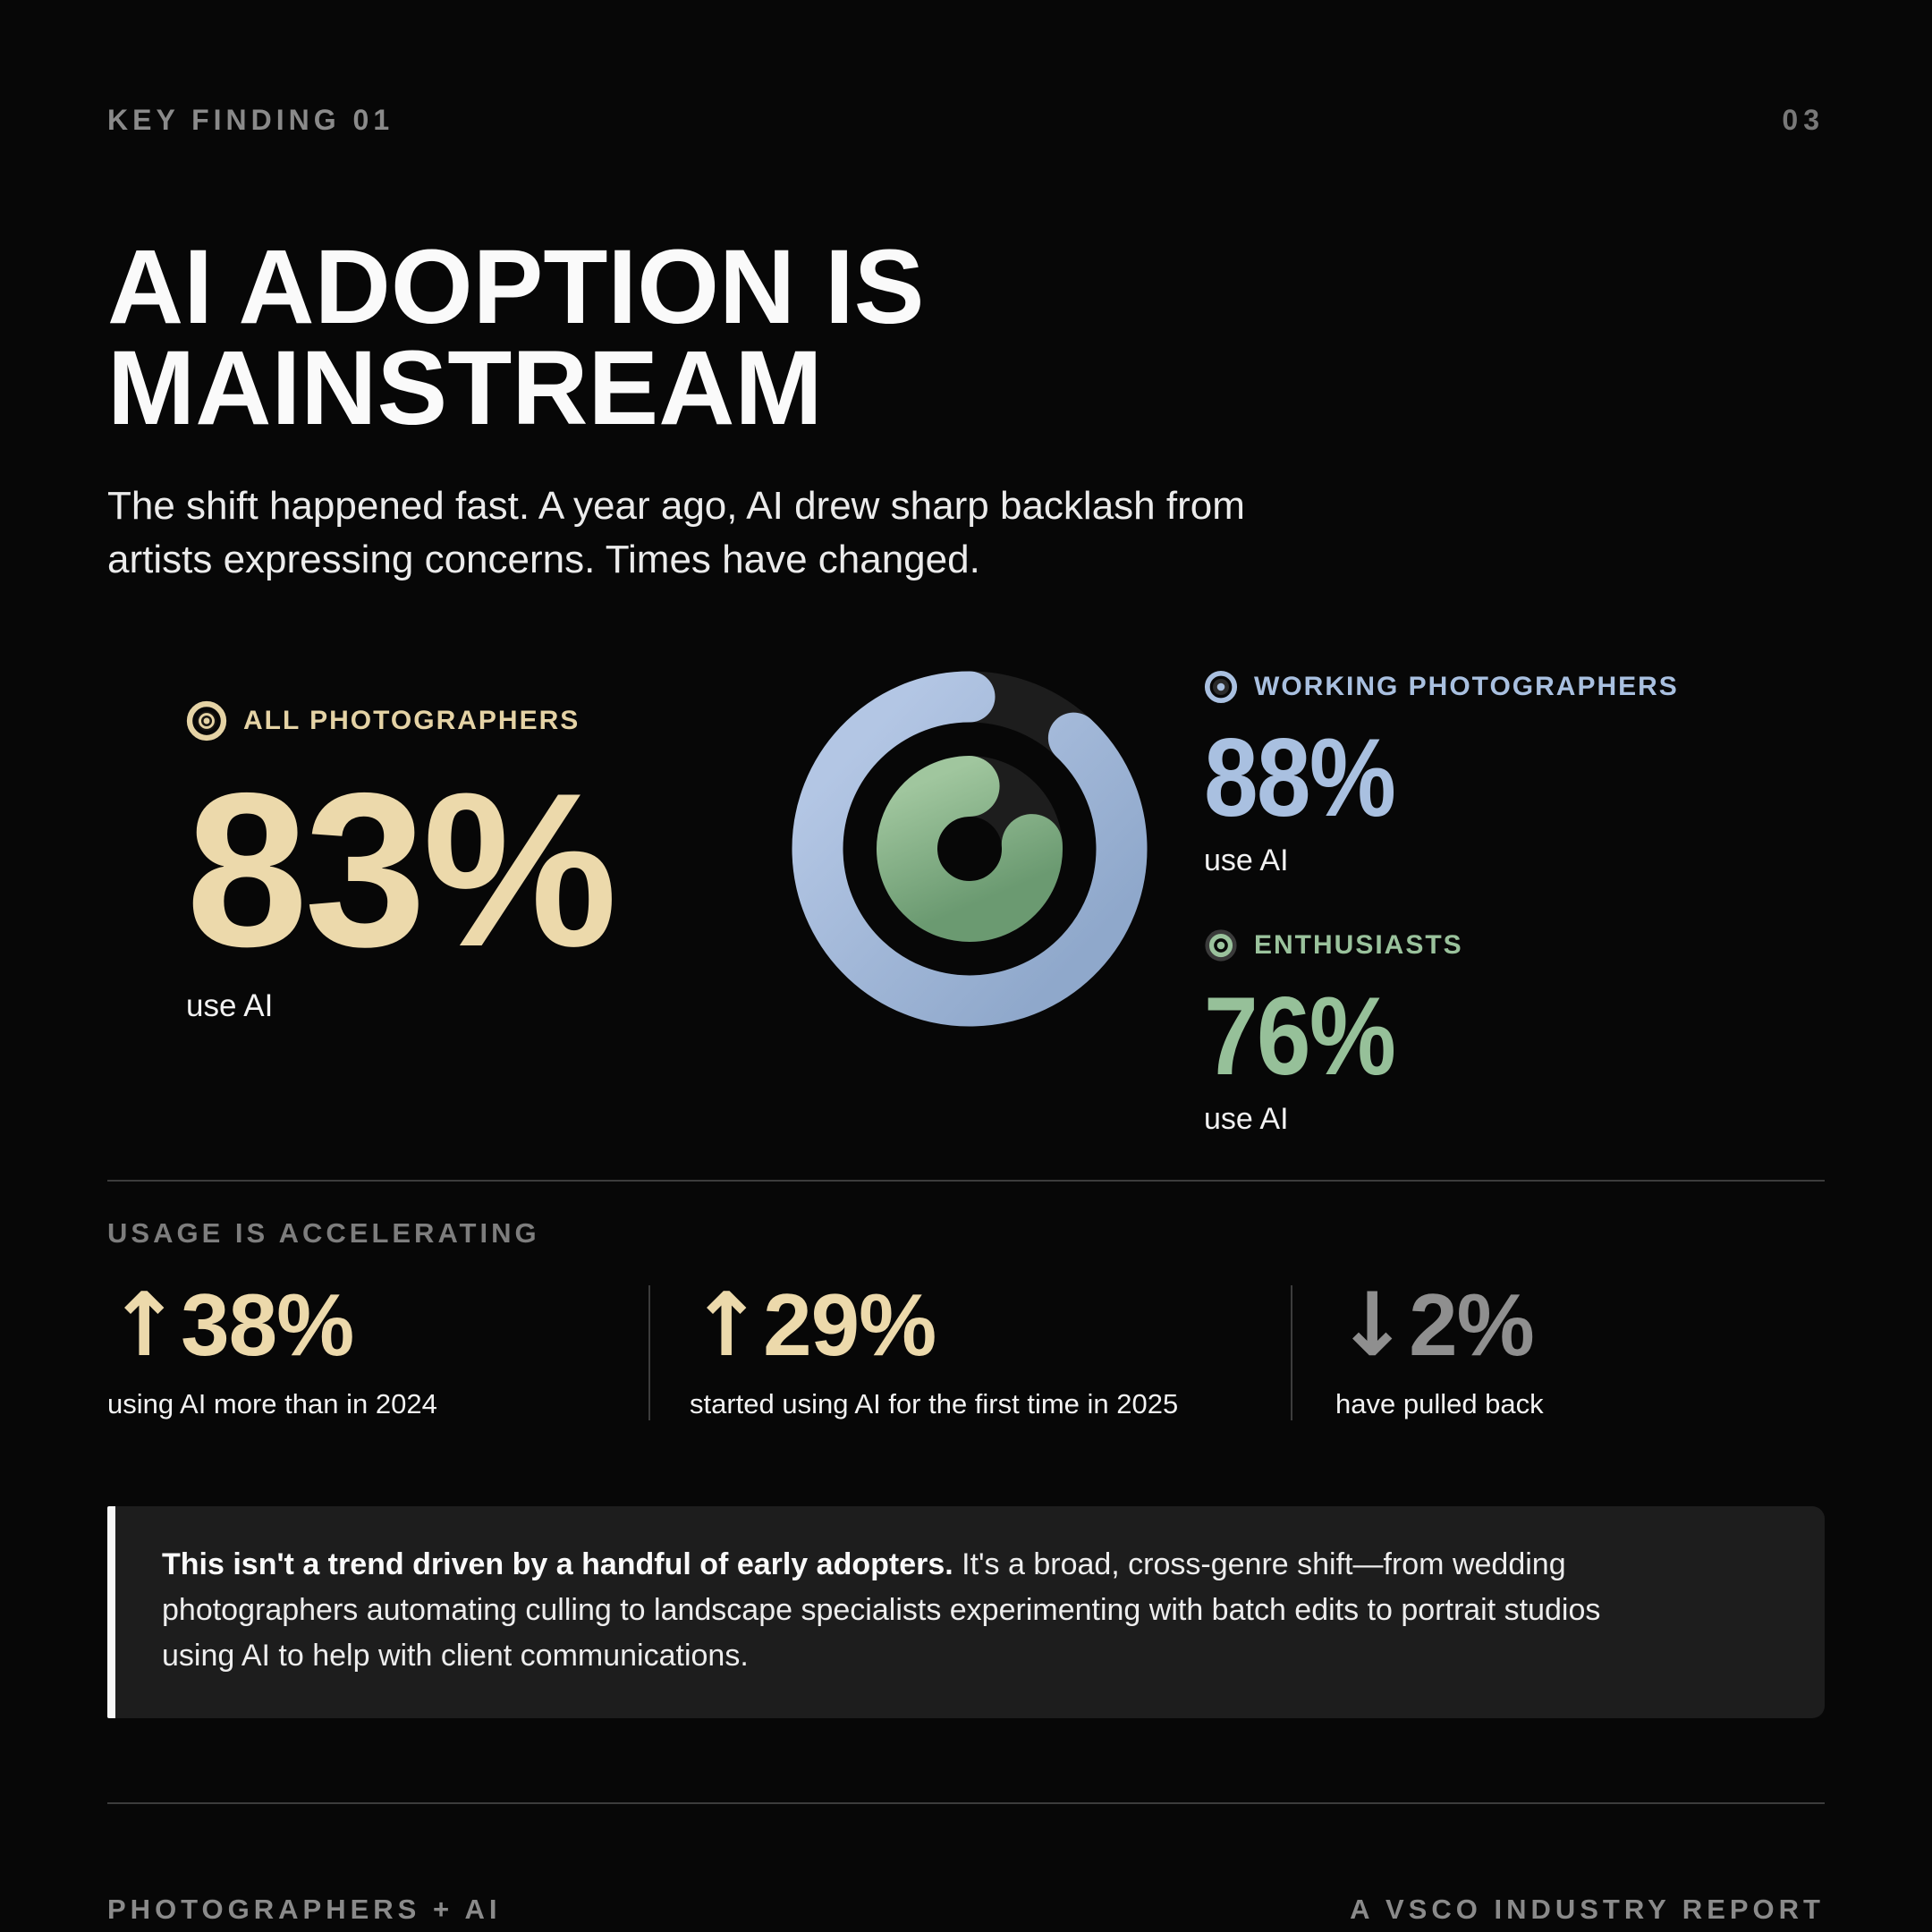 The image size is (1932, 1932). I want to click on stat-enthusiasts-label-row: ENTHUSIASTS, so click(1441, 945).